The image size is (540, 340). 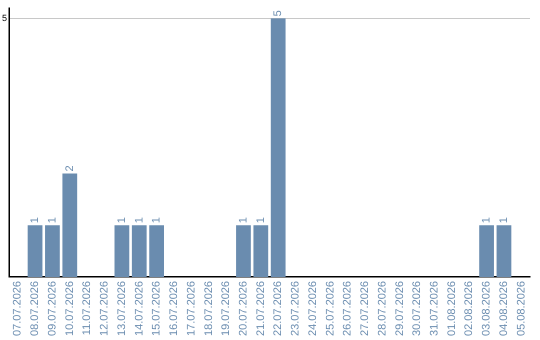 I want to click on x-tick-label: 12.07.2026, so click(x=104, y=308).